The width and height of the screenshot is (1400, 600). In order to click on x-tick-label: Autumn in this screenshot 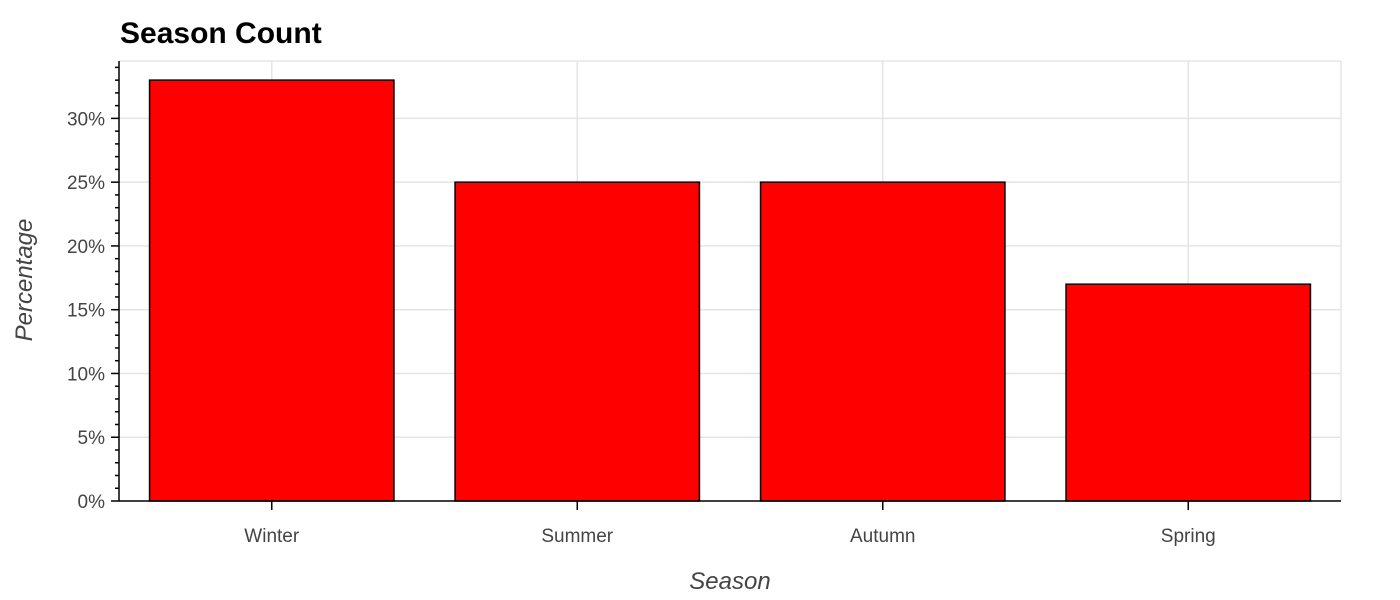, I will do `click(882, 536)`.